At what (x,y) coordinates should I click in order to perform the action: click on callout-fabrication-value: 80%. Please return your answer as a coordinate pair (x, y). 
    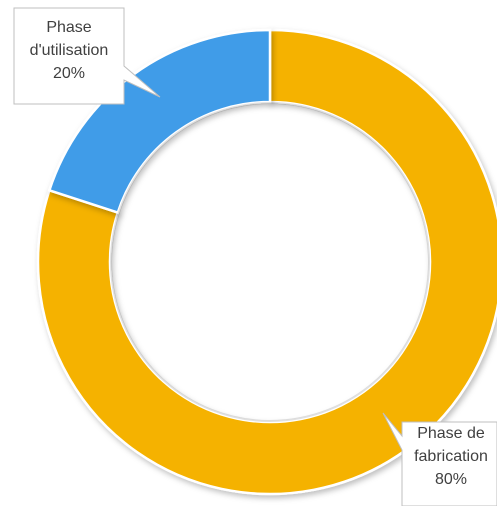
    Looking at the image, I should click on (451, 479).